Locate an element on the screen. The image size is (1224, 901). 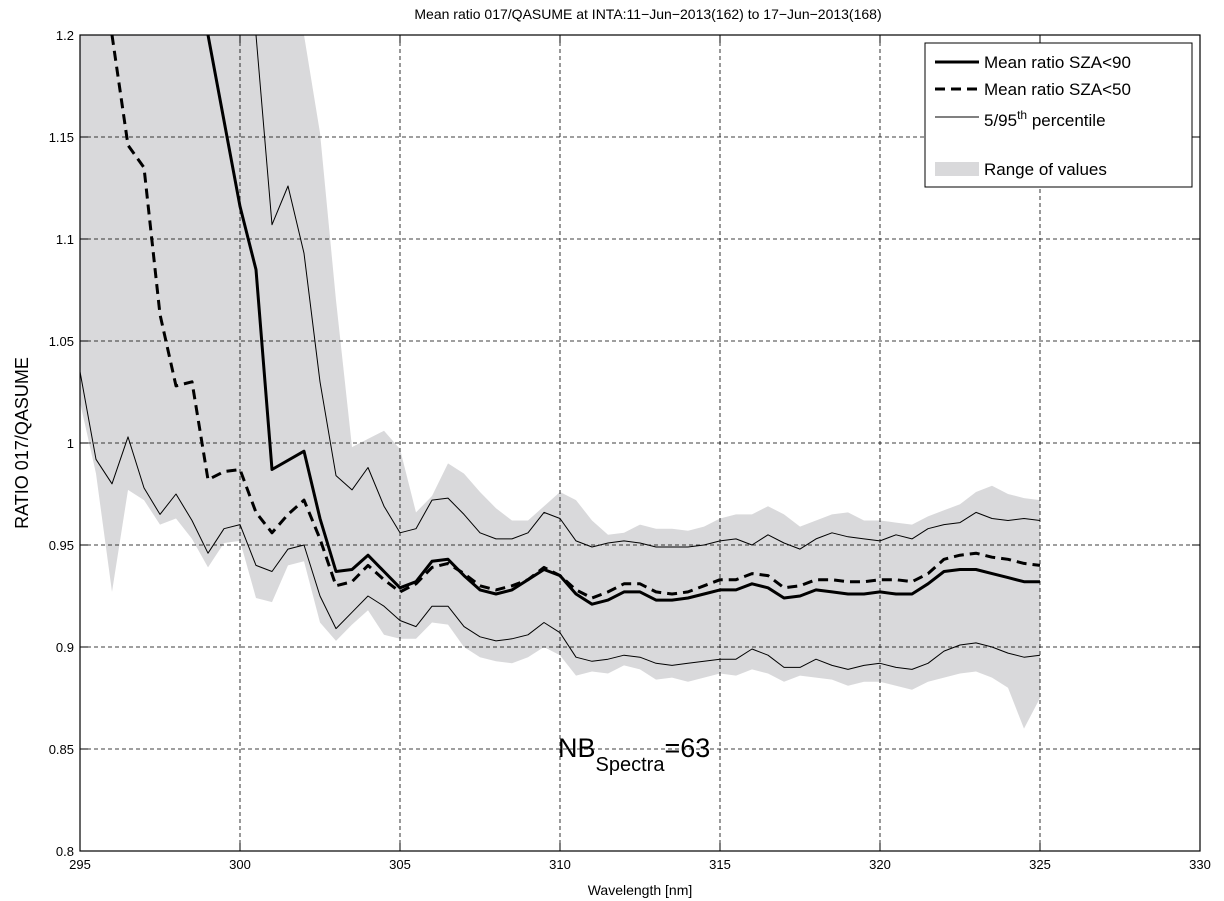
annotation-sub: Spectra is located at coordinates (631, 765).